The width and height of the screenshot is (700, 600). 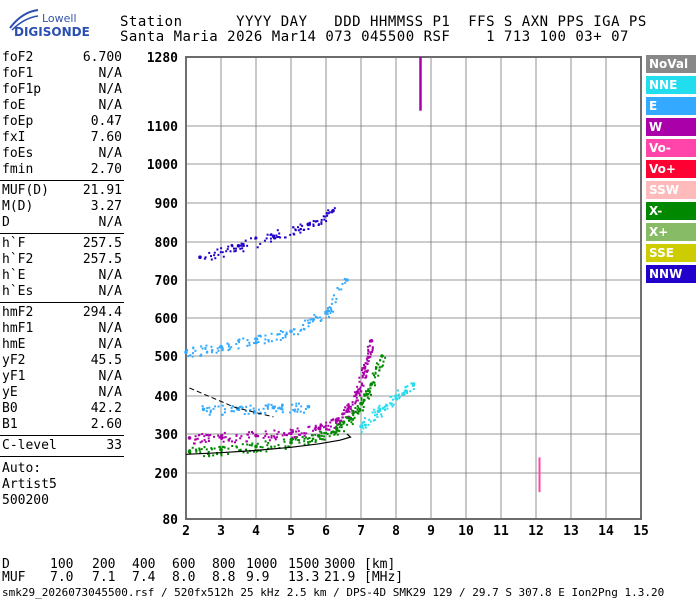 I want to click on param-name: foEp, so click(x=18, y=121).